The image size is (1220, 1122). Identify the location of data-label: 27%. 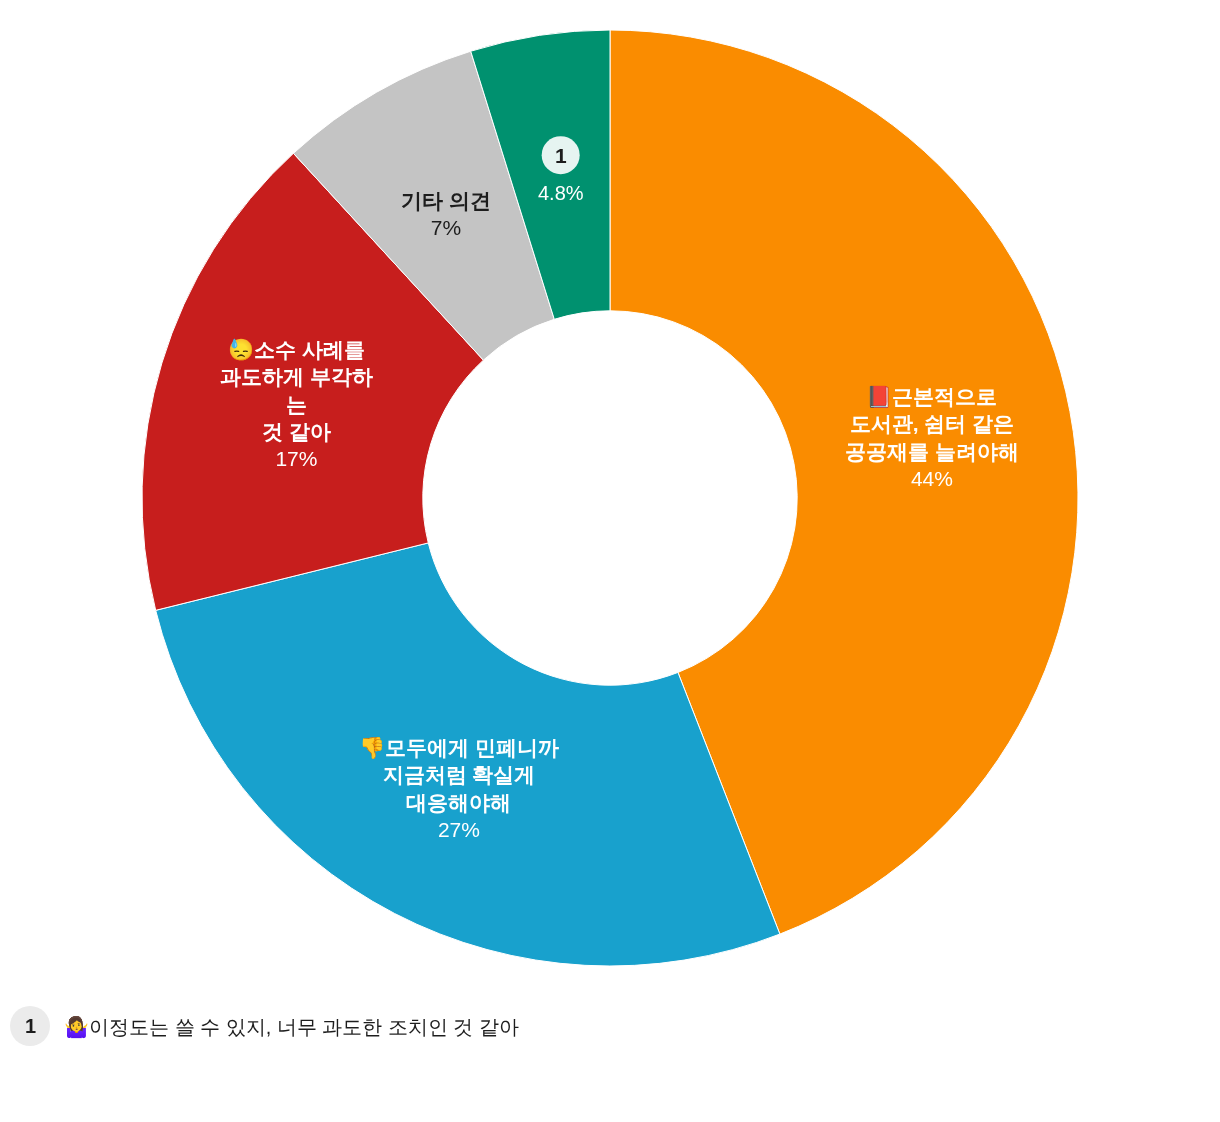
(458, 829).